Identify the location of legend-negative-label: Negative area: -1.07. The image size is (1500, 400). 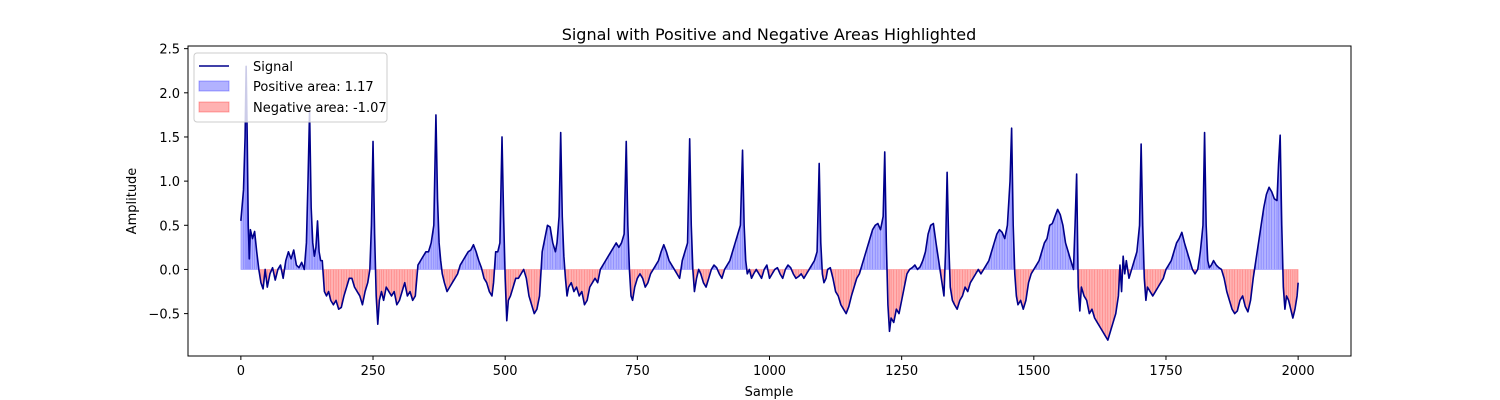
(320, 108).